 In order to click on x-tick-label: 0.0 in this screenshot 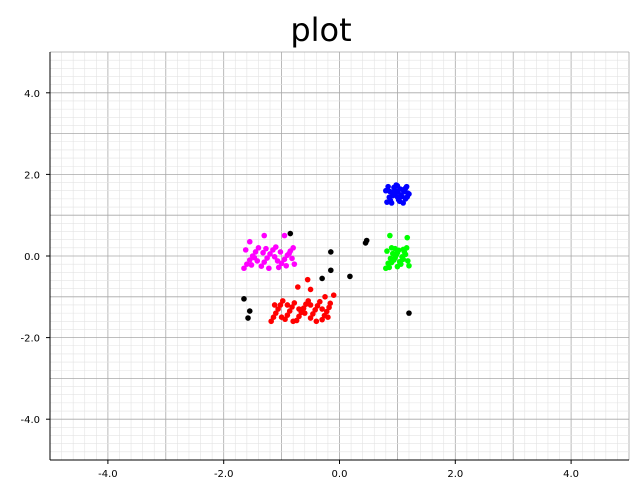, I will do `click(340, 474)`.